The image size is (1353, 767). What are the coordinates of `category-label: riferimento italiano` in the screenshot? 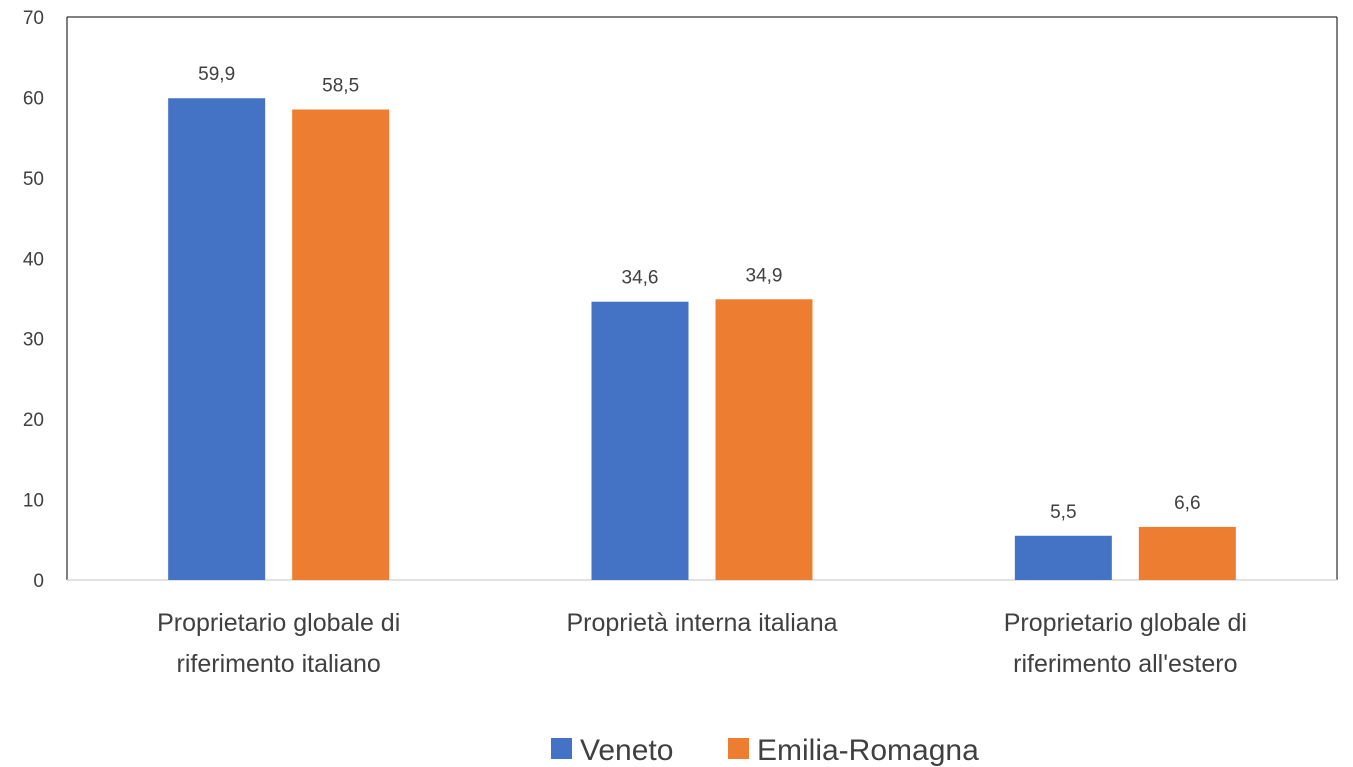 It's located at (279, 664).